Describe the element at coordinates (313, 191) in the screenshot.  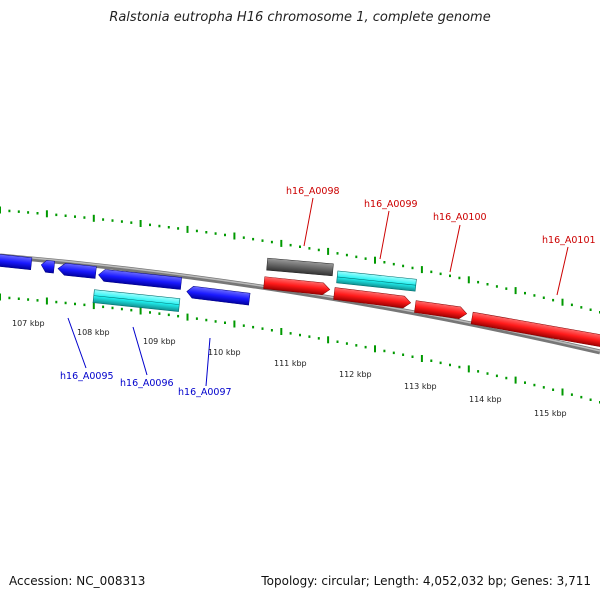
I see `gene-label-a0098: h16_A0098` at that location.